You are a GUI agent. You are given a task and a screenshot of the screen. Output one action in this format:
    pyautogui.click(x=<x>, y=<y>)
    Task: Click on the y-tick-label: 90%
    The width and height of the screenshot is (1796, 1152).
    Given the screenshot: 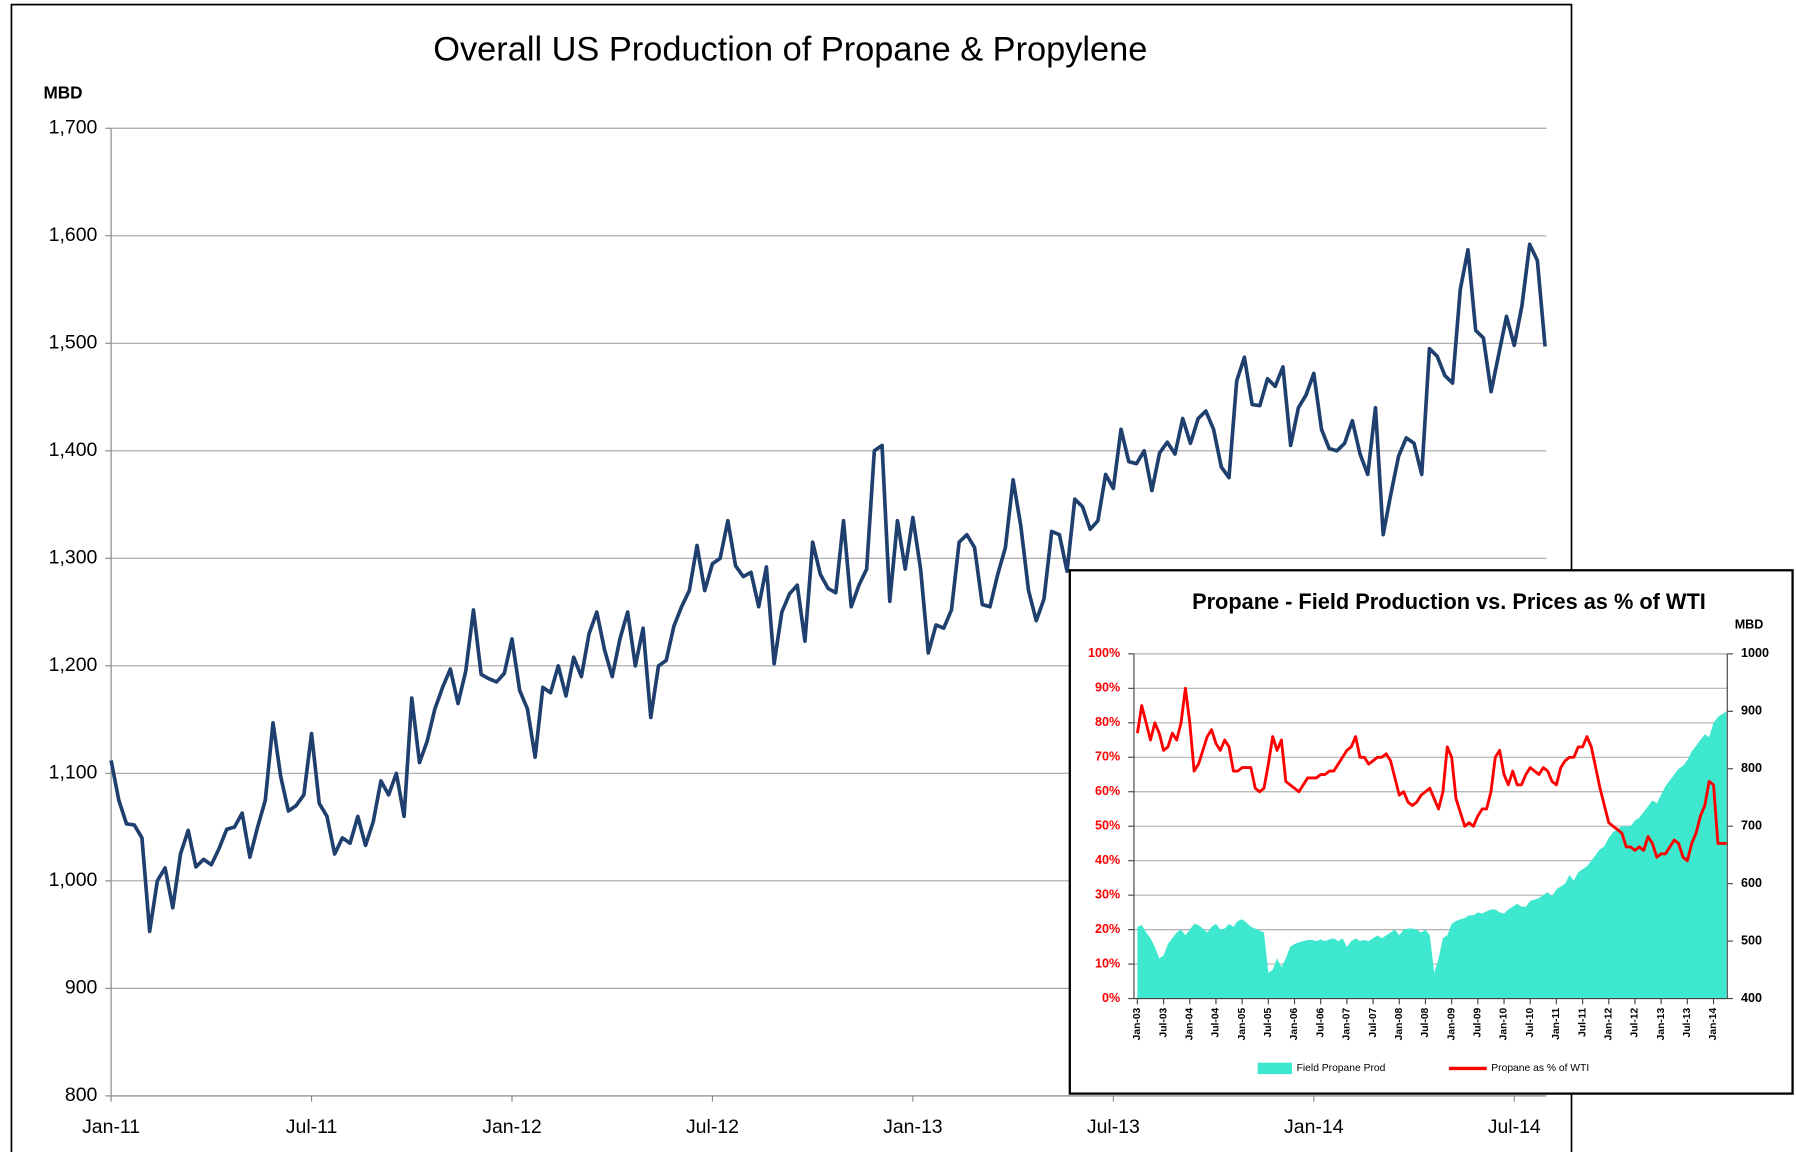 What is the action you would take?
    pyautogui.click(x=1107, y=688)
    